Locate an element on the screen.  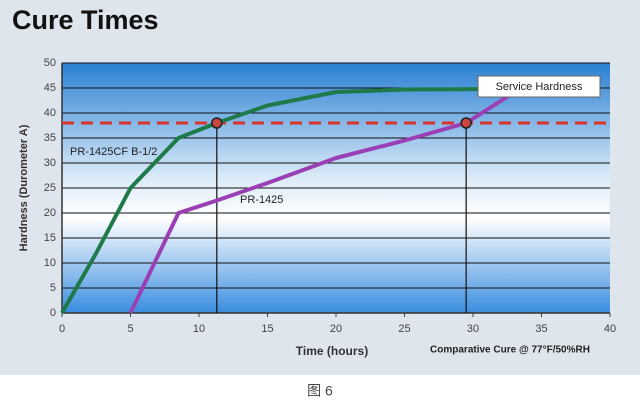
y-tick-label: 25 is located at coordinates (50, 188).